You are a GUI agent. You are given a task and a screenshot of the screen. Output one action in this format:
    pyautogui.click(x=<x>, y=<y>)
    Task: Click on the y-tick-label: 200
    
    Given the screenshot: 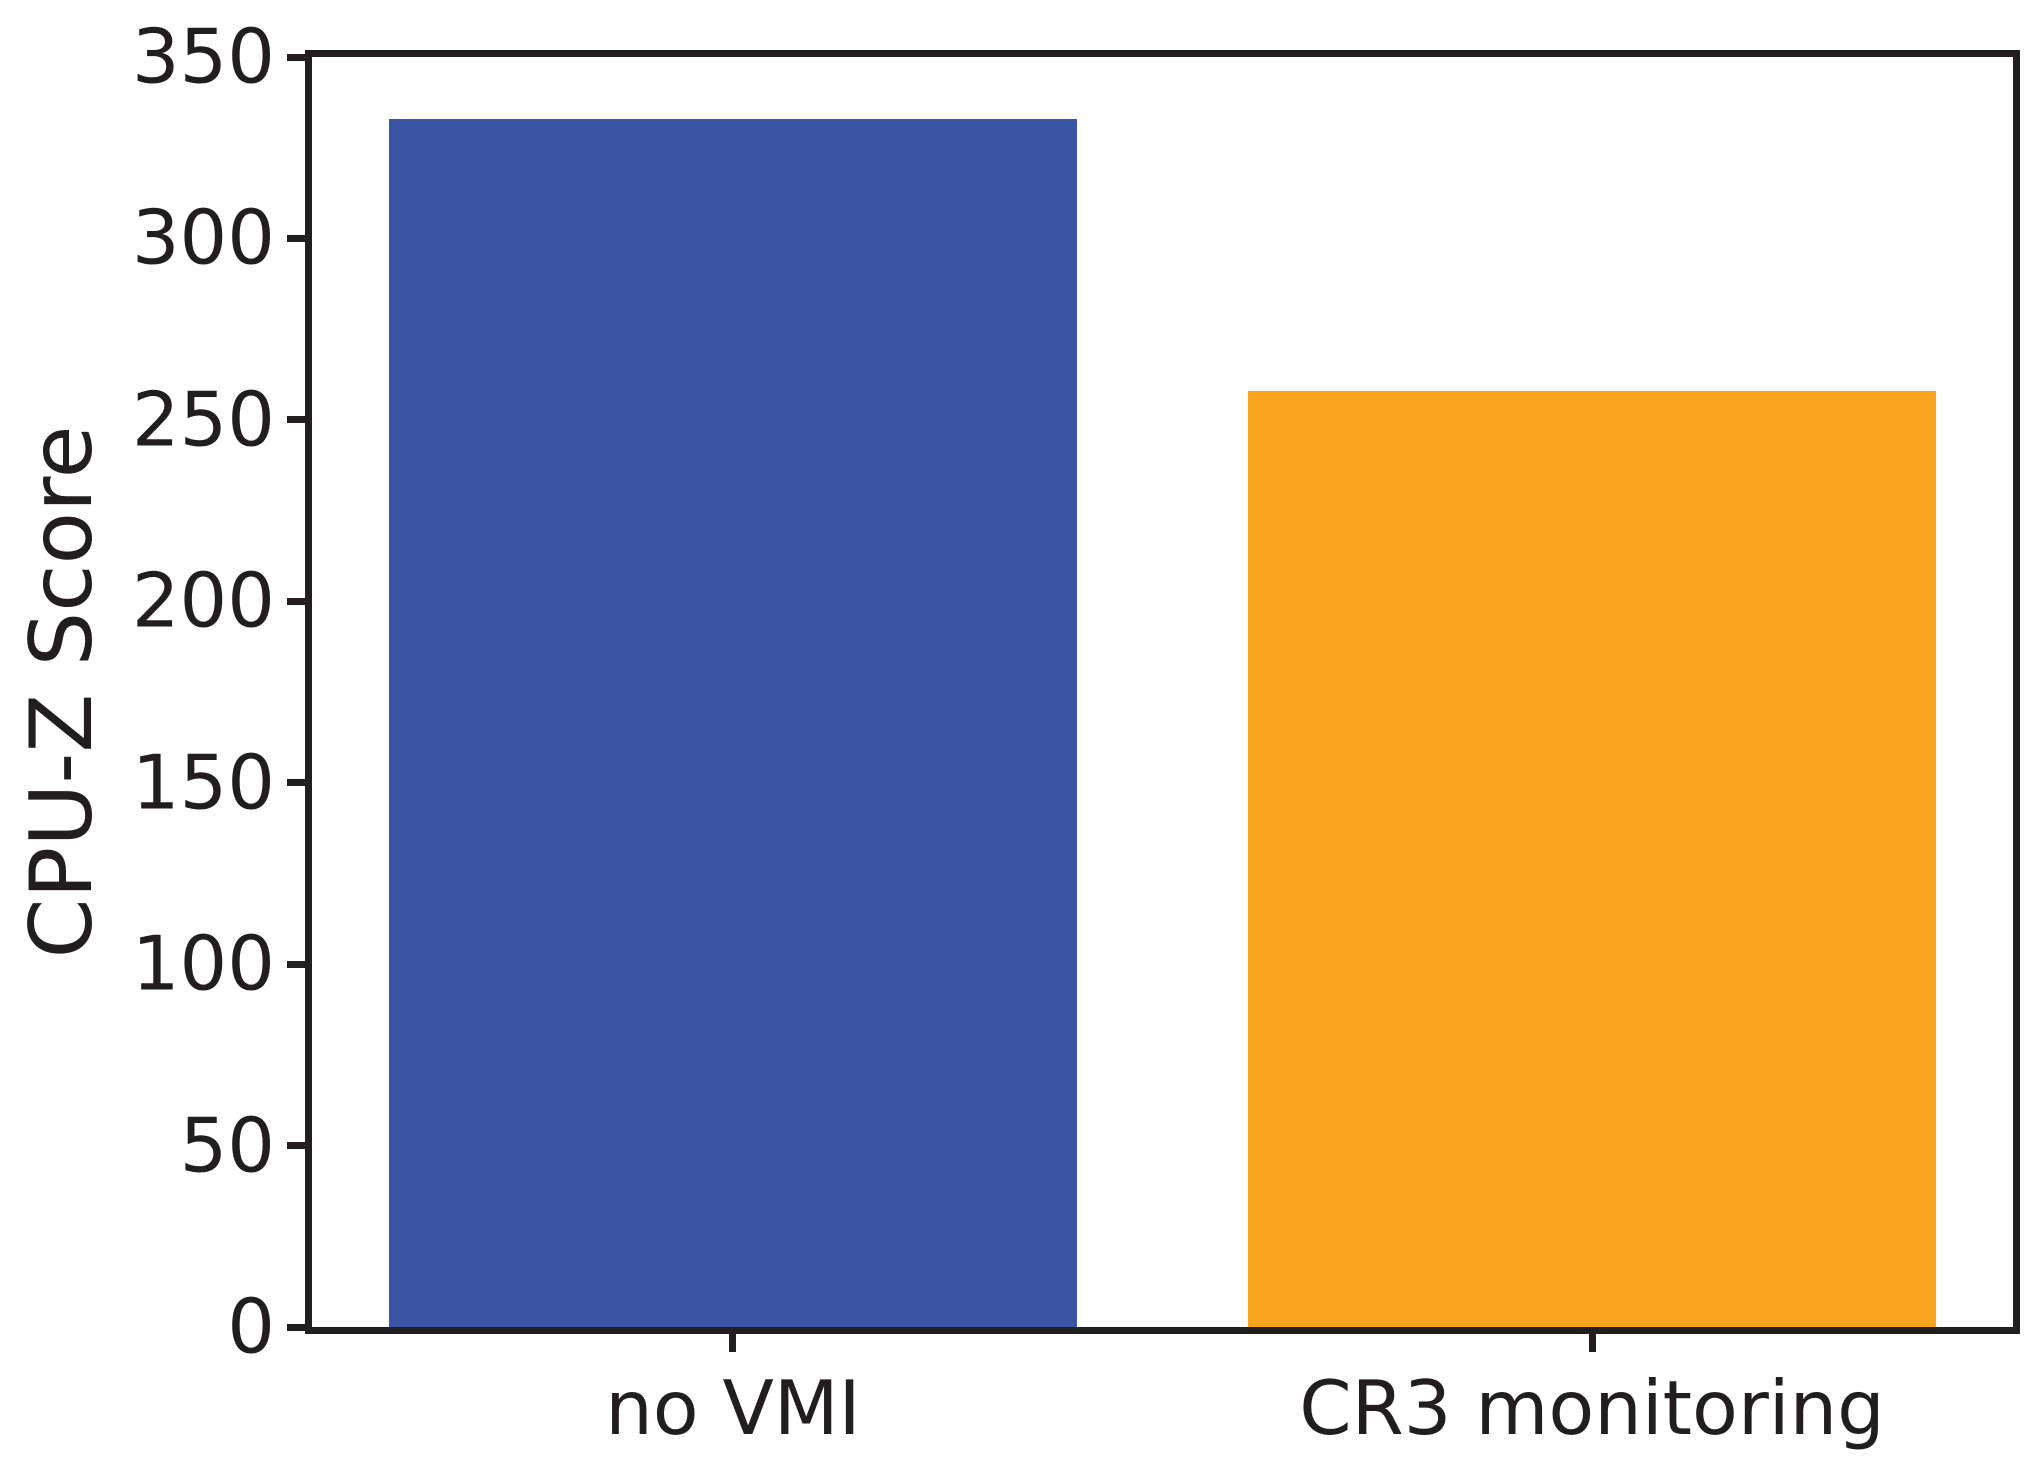 What is the action you would take?
    pyautogui.click(x=203, y=600)
    